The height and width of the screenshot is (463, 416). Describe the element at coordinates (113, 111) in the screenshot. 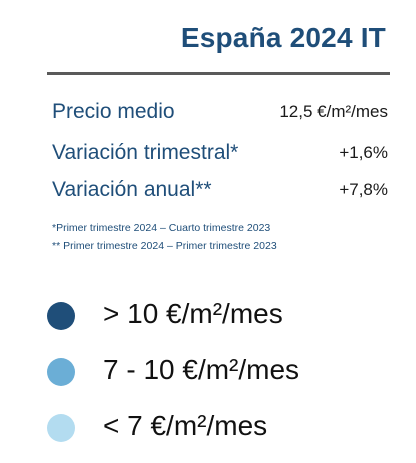

I see `stat-label: Precio medio` at that location.